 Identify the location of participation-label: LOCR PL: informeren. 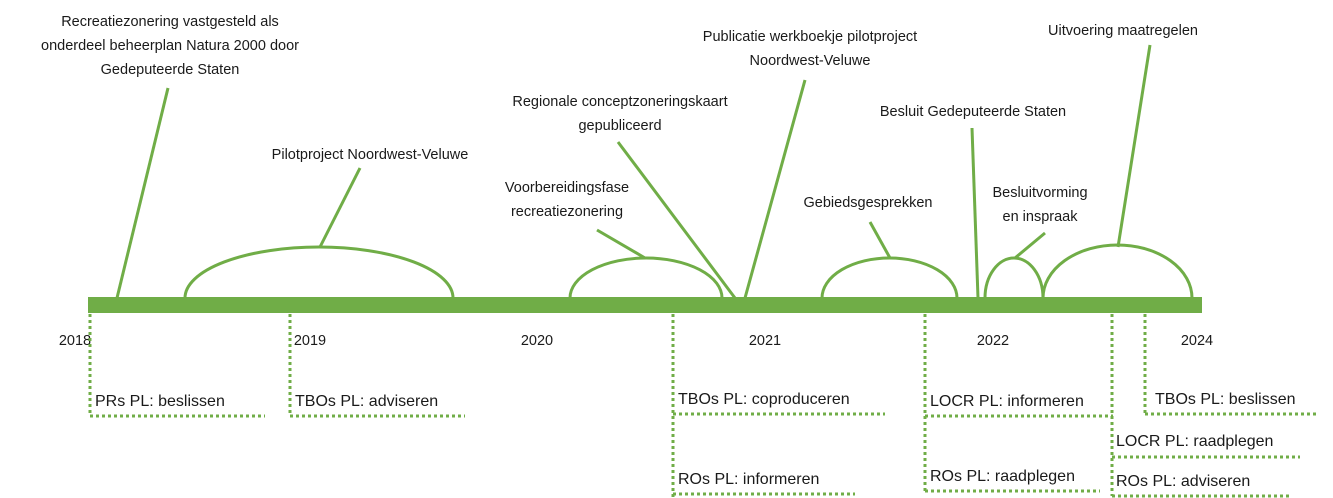
(1007, 401).